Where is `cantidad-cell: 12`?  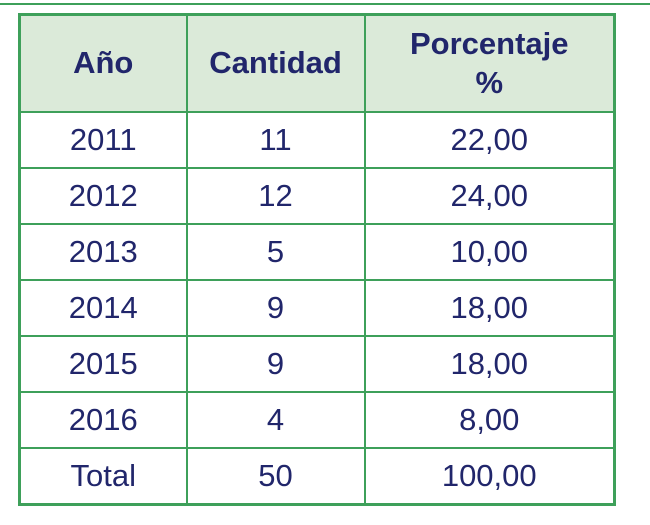
cantidad-cell: 12 is located at coordinates (275, 196).